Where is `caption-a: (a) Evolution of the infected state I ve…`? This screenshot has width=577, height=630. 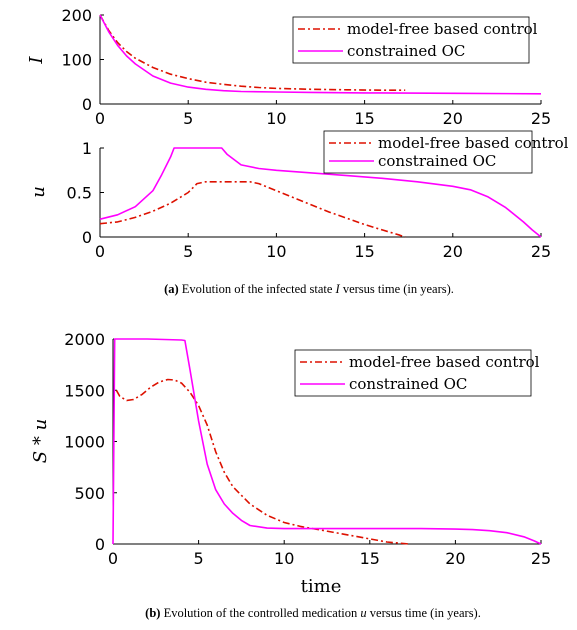
caption-a: (a) Evolution of the infected state I ve… is located at coordinates (309, 289).